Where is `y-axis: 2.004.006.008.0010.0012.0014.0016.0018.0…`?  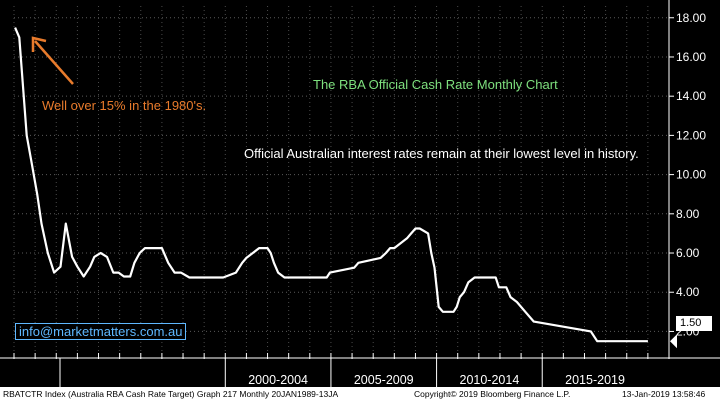 y-axis: 2.004.006.008.0010.0012.0014.0016.0018.0… is located at coordinates (687, 179).